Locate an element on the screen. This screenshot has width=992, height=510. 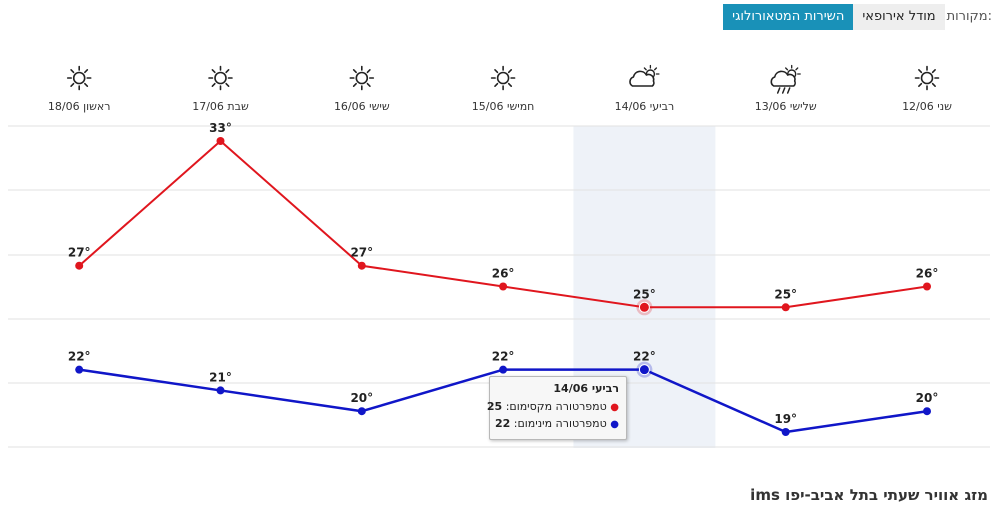
tooltip-max-row: ● טמפרטורה מקסימום: 25 is located at coordinates (553, 407).